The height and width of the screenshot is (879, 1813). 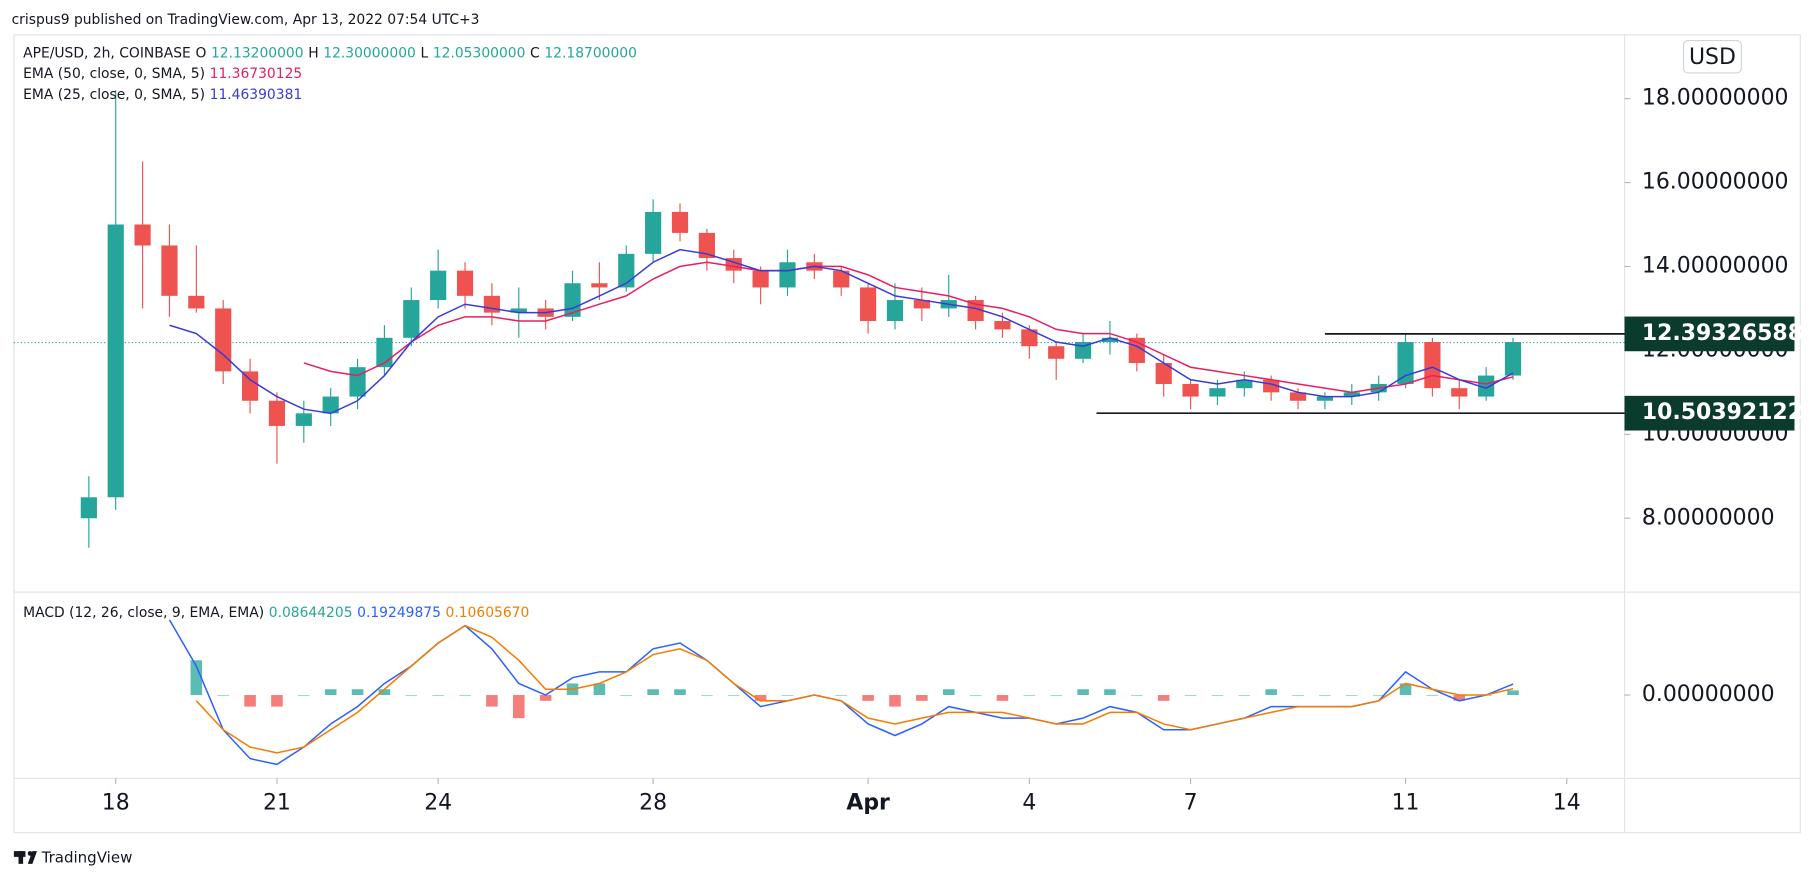 I want to click on currency: USD, so click(x=1712, y=57).